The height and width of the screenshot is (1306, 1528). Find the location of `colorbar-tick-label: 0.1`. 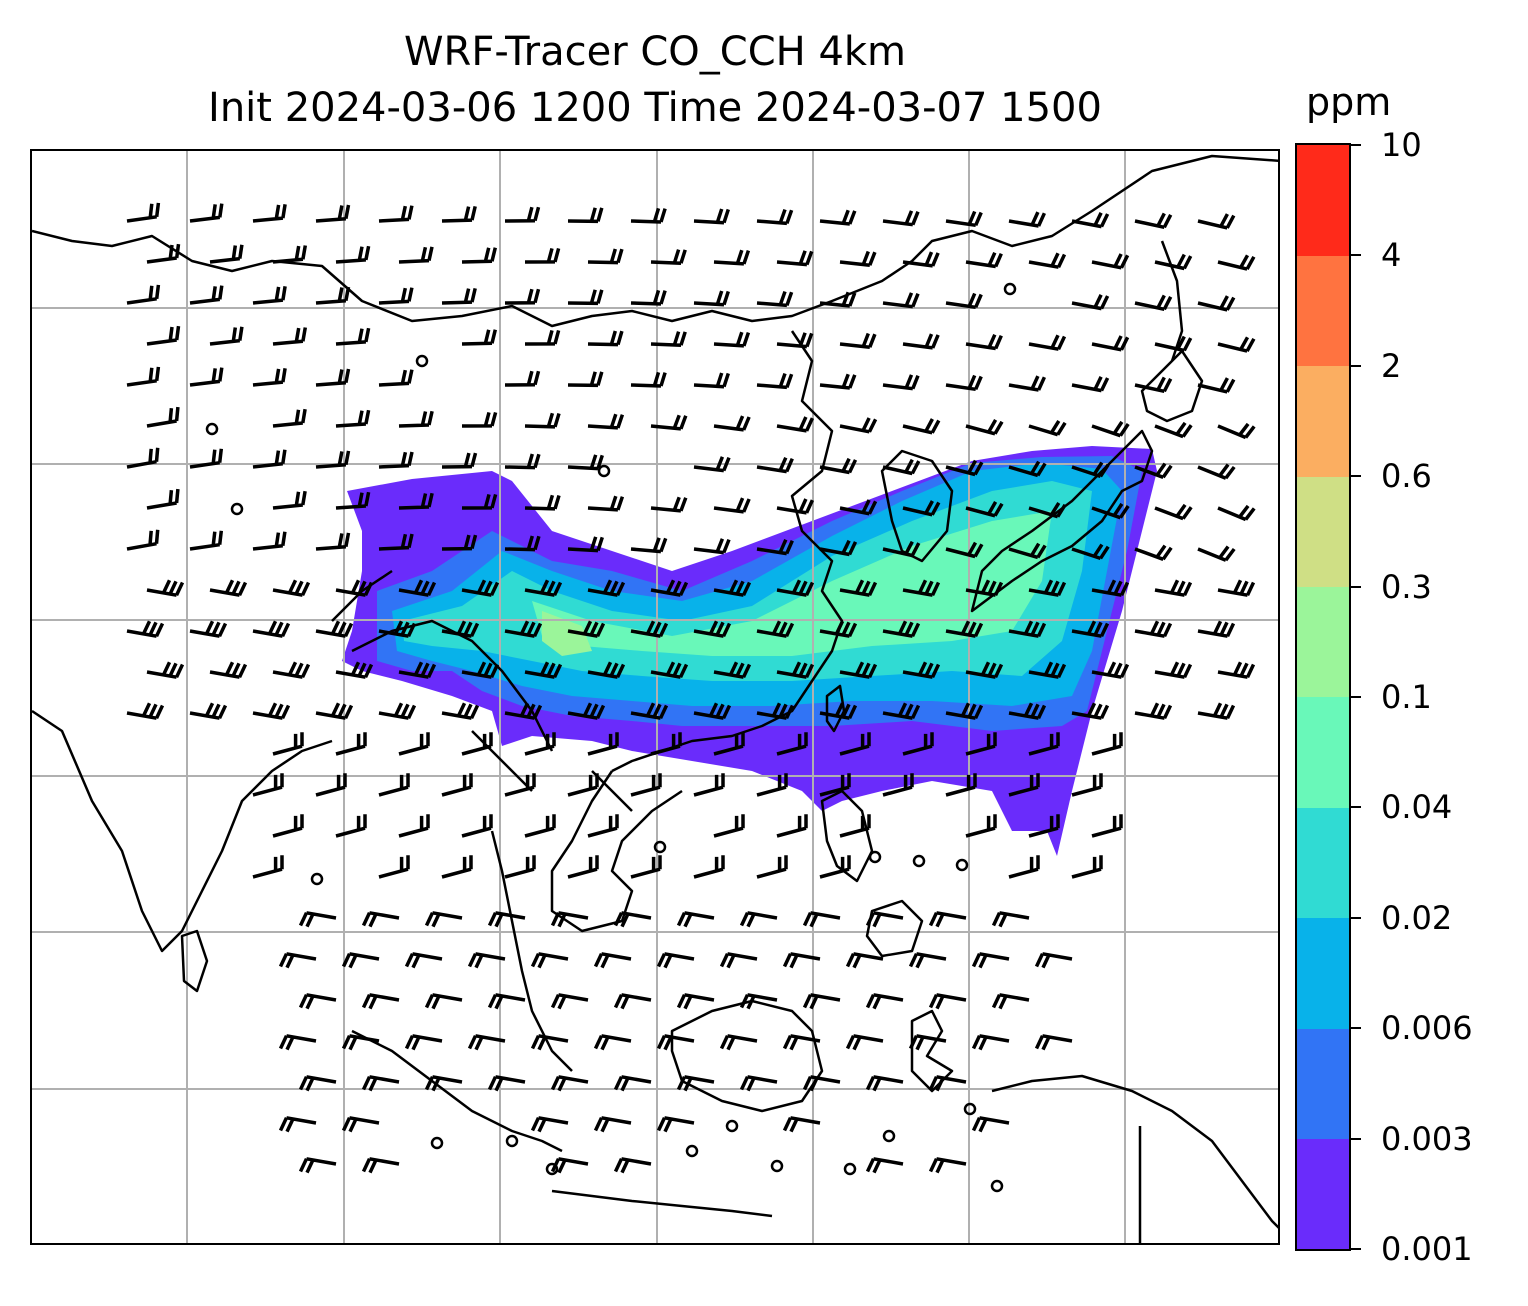

colorbar-tick-label: 0.1 is located at coordinates (1406, 697).